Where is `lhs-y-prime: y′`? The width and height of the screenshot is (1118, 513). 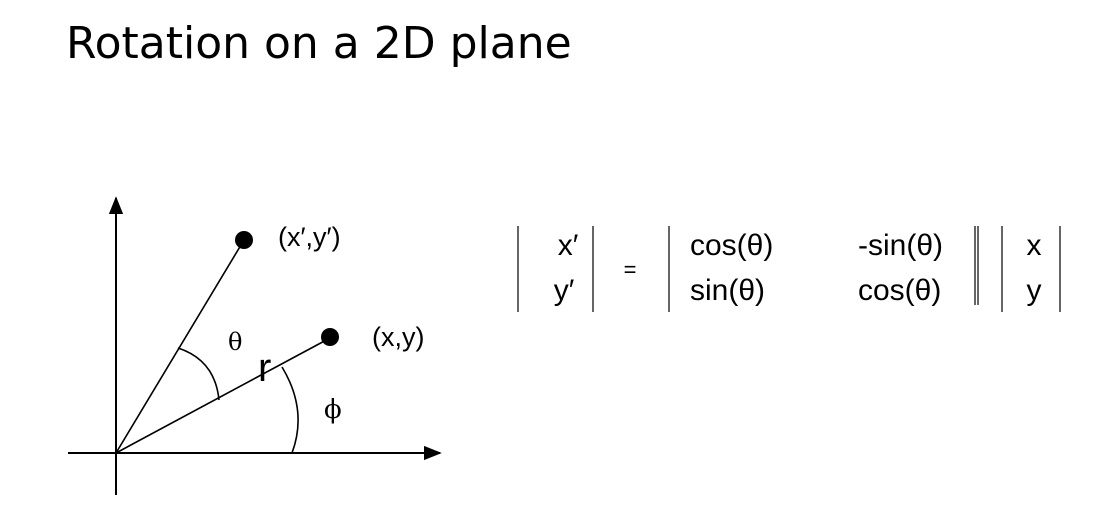
lhs-y-prime: y′ is located at coordinates (564, 290).